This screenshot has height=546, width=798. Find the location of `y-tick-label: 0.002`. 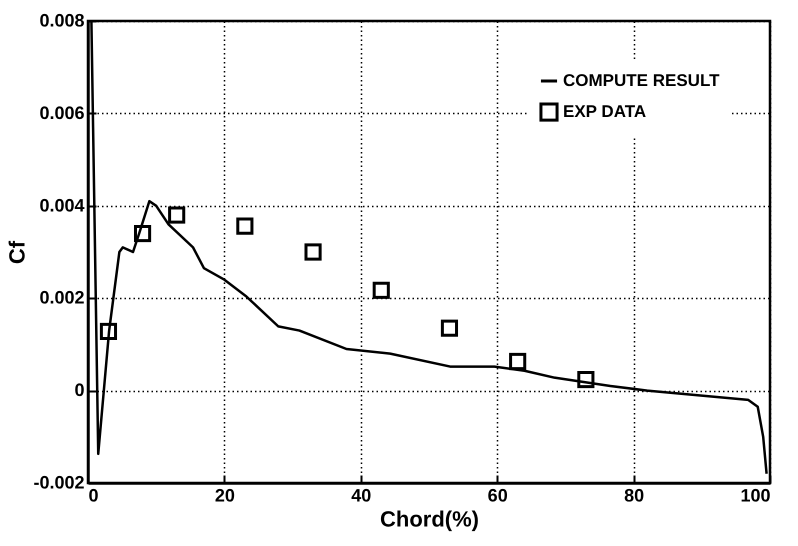

y-tick-label: 0.002 is located at coordinates (61, 298).